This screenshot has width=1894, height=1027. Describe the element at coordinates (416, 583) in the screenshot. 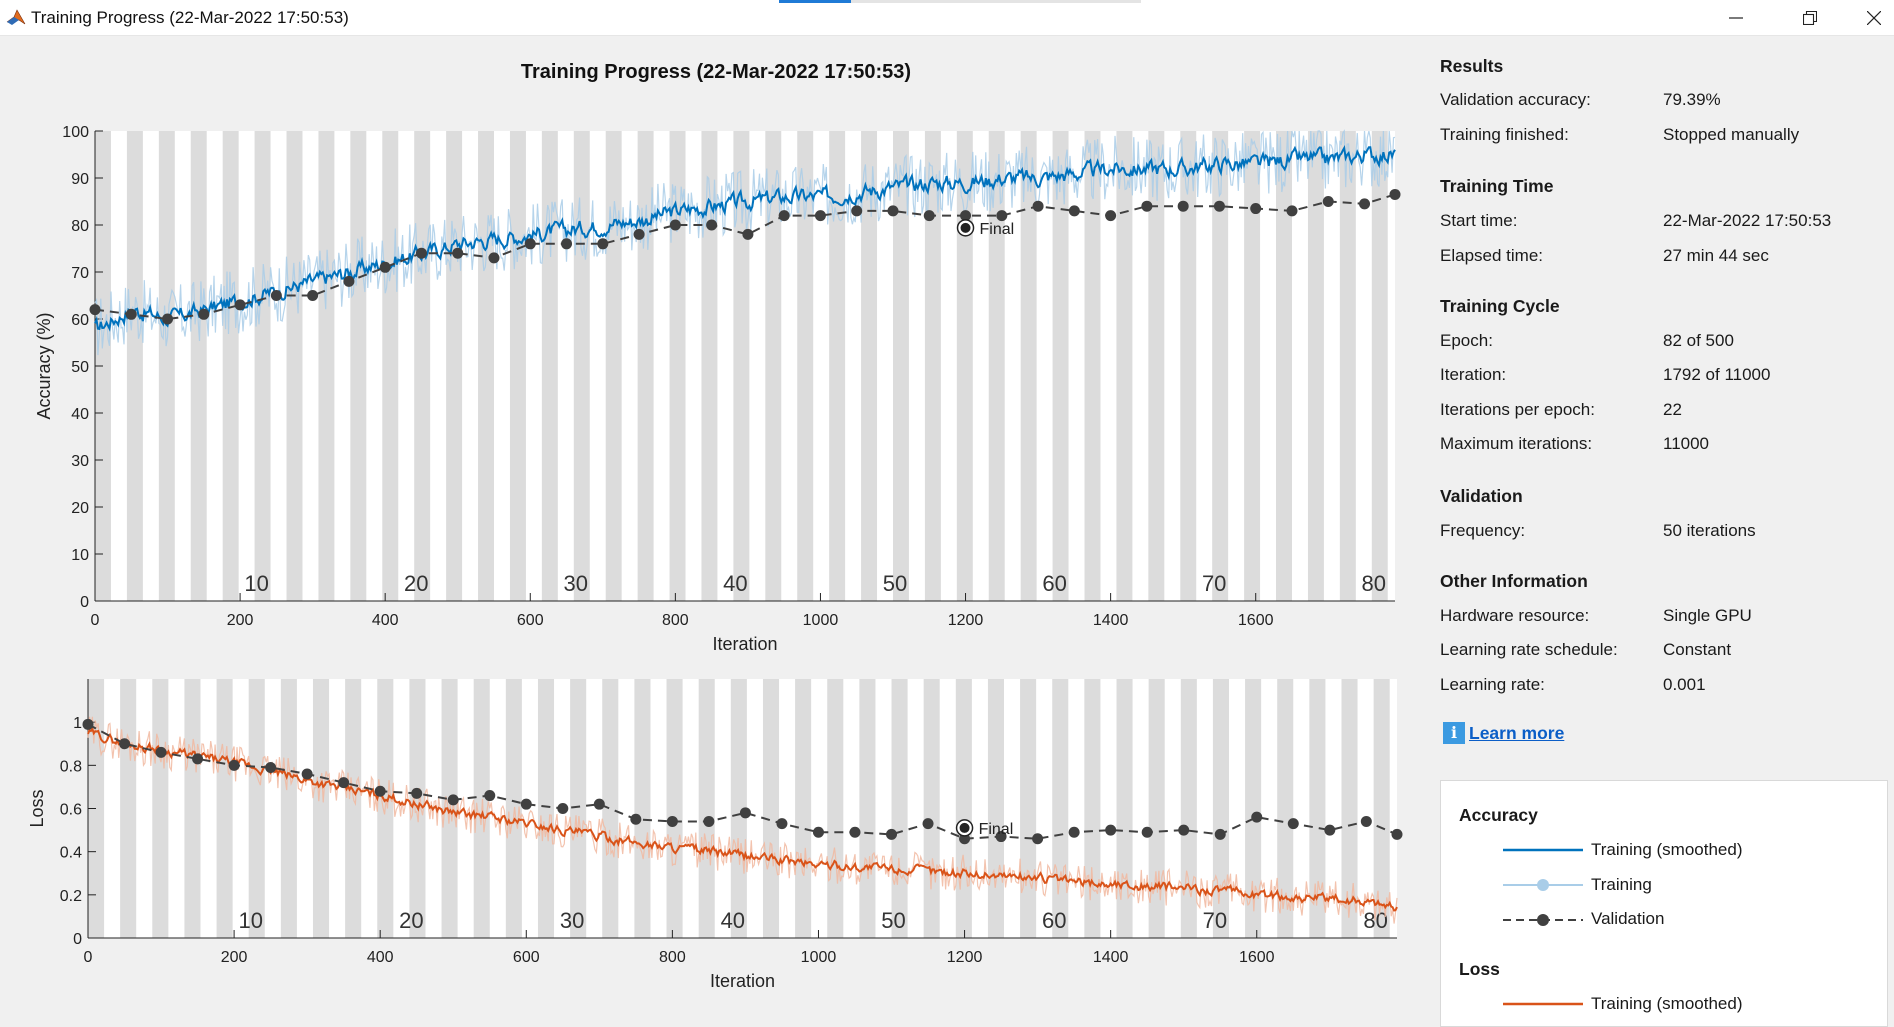

I see `epoch-label: 20` at that location.